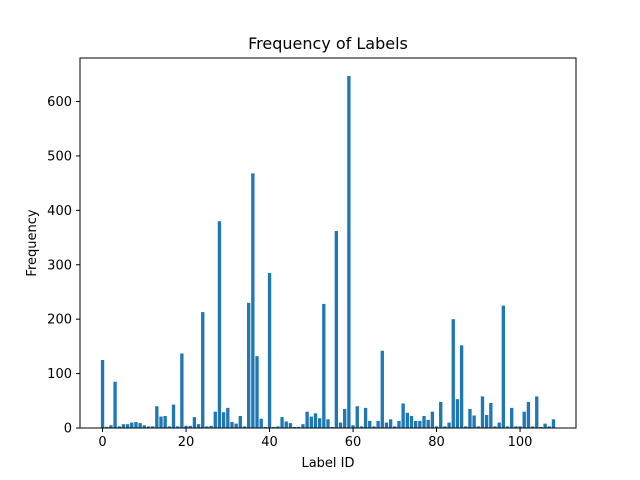 The image size is (640, 480). What do you see at coordinates (520, 442) in the screenshot?
I see `x-tick-label: 100` at bounding box center [520, 442].